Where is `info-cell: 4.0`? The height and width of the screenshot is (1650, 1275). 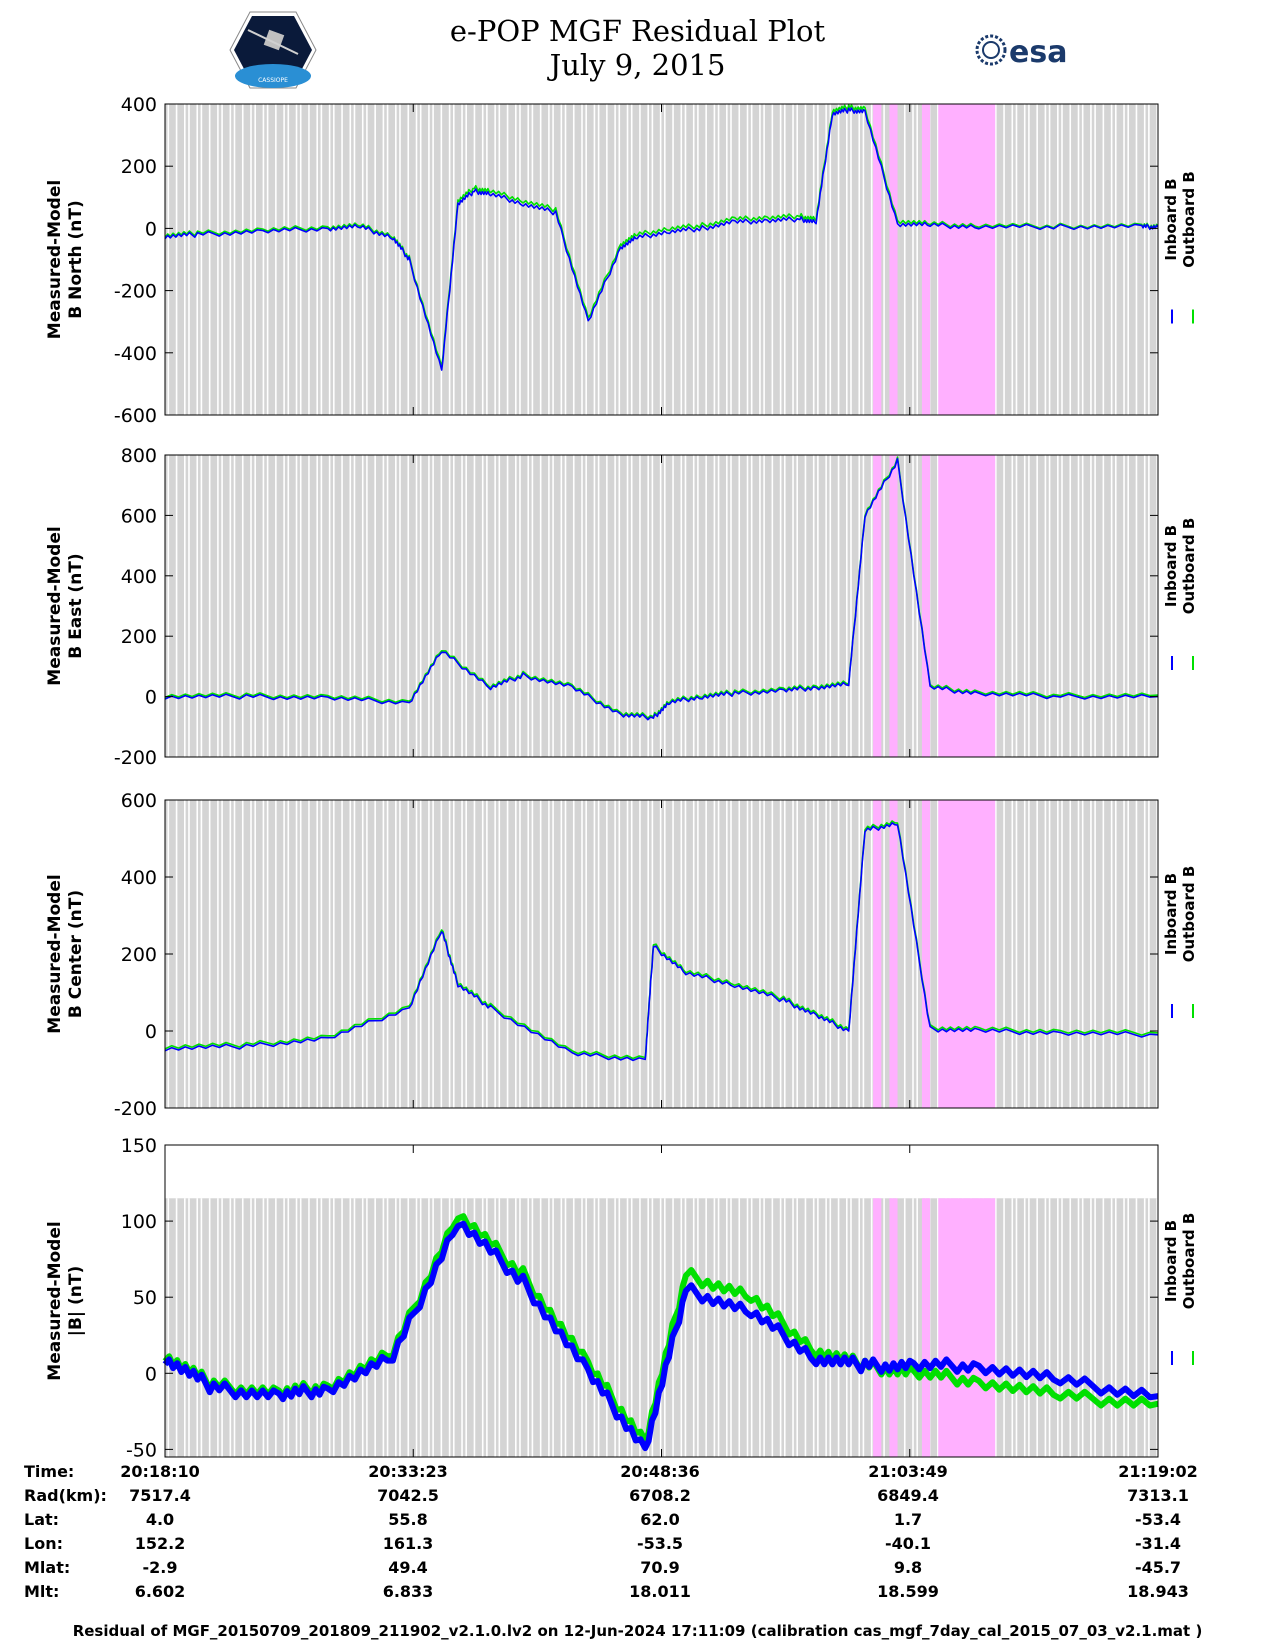 info-cell: 4.0 is located at coordinates (160, 1519).